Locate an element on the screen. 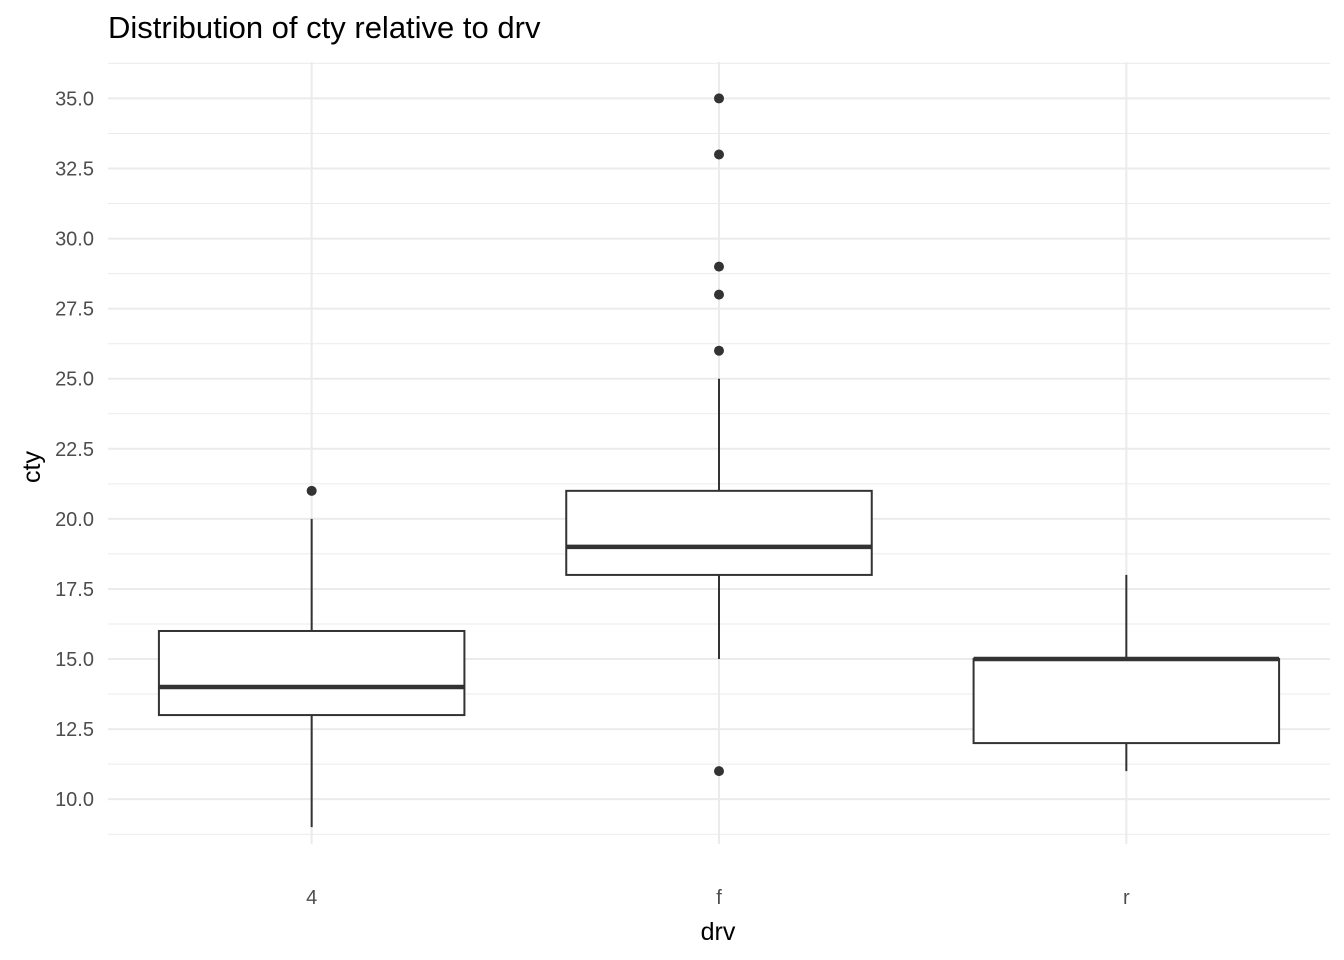 This screenshot has width=1344, height=960. y-tick-label: 17.5 is located at coordinates (74, 590).